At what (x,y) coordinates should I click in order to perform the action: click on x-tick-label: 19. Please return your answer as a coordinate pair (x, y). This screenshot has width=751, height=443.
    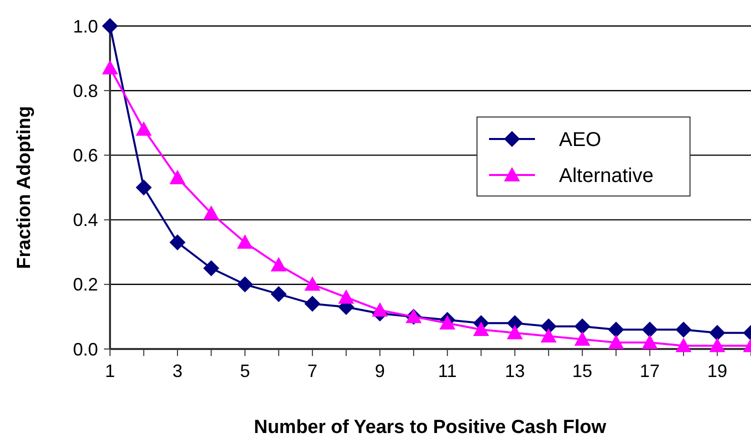
    Looking at the image, I should click on (717, 371).